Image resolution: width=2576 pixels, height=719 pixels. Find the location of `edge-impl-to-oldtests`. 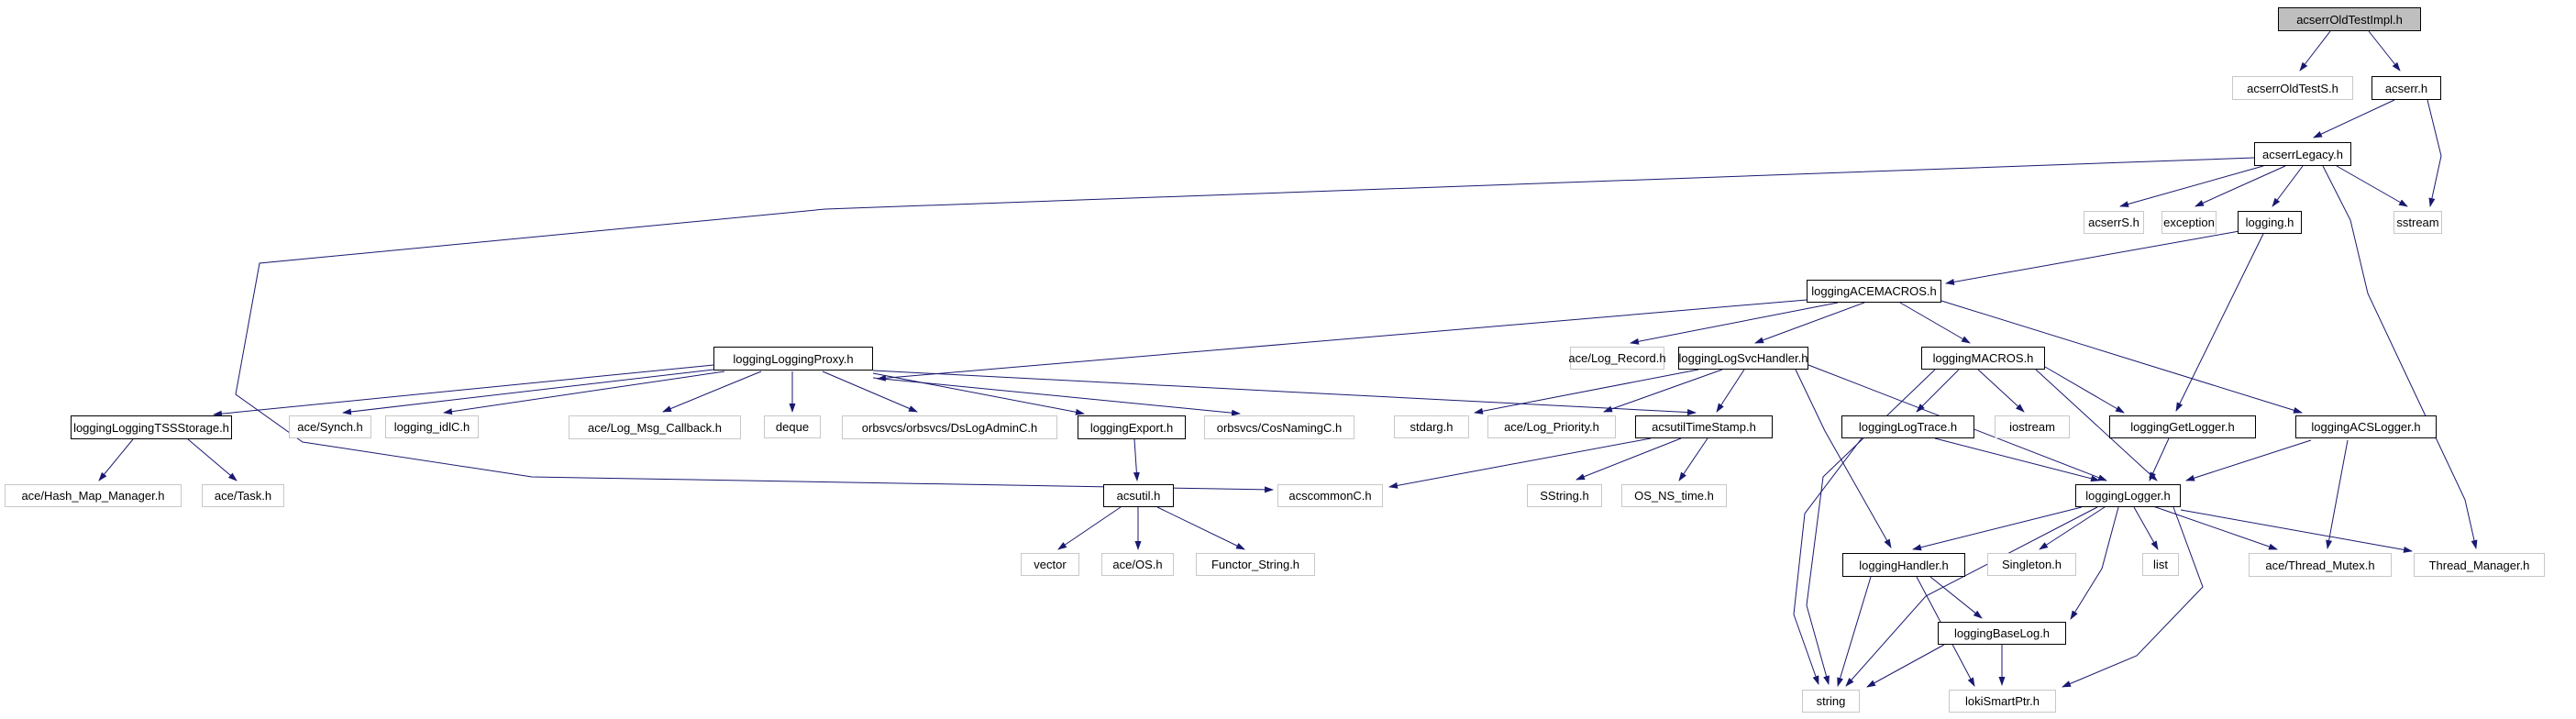

edge-impl-to-oldtests is located at coordinates (2315, 51).